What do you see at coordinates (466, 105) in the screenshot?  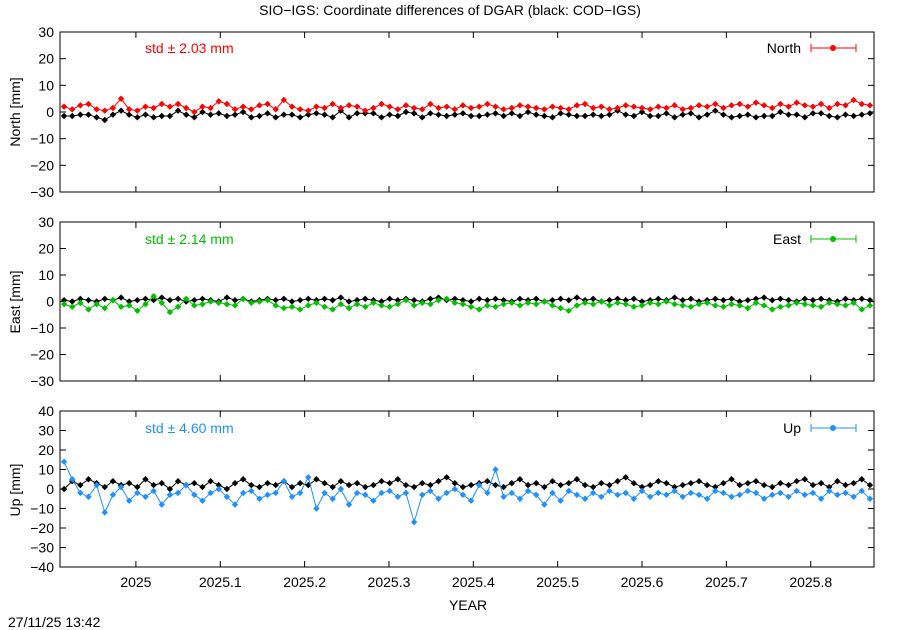 I see `north-series-line` at bounding box center [466, 105].